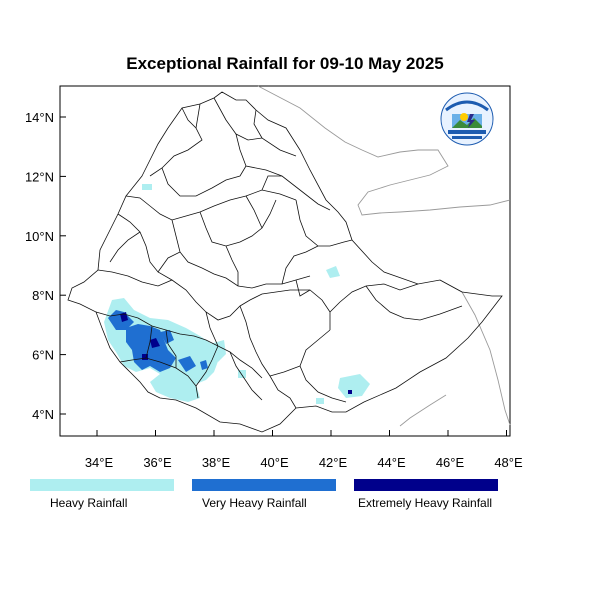 The width and height of the screenshot is (600, 600). Describe the element at coordinates (43, 355) in the screenshot. I see `y-tick-label: 6°N` at that location.